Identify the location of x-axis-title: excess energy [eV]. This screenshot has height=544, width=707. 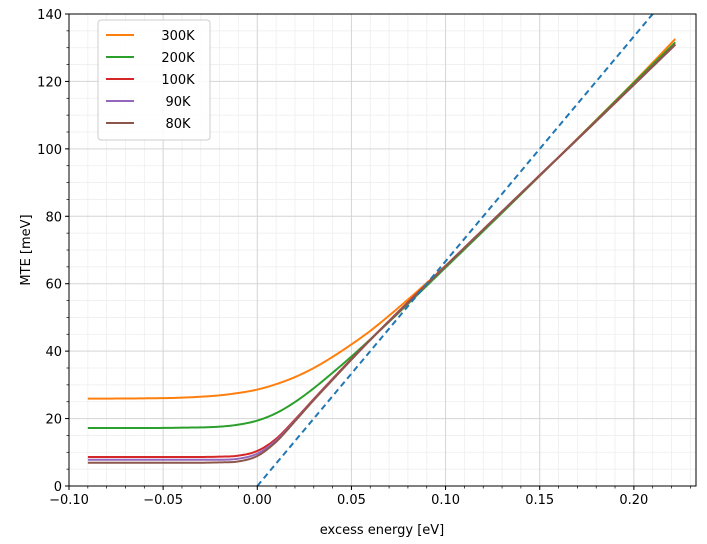
(382, 530).